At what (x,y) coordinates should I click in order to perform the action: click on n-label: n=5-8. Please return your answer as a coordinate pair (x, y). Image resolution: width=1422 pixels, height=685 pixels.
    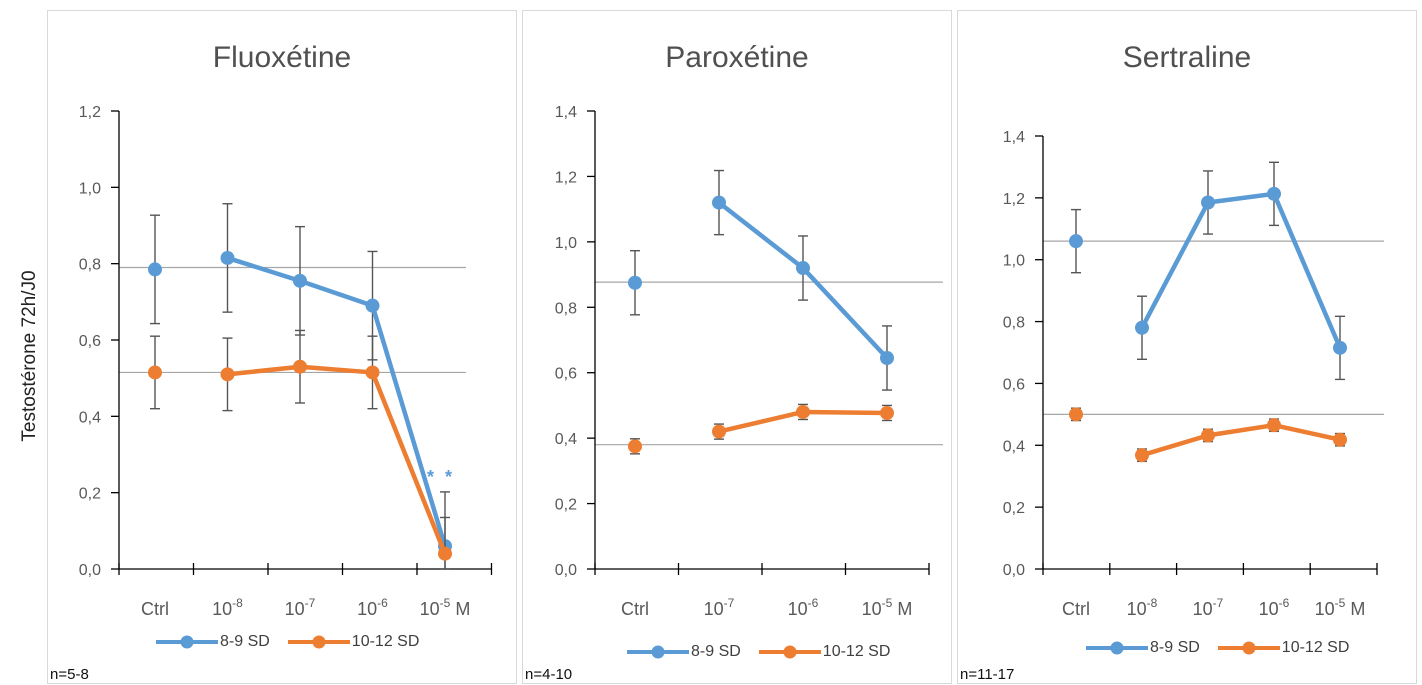
    Looking at the image, I should click on (69, 674).